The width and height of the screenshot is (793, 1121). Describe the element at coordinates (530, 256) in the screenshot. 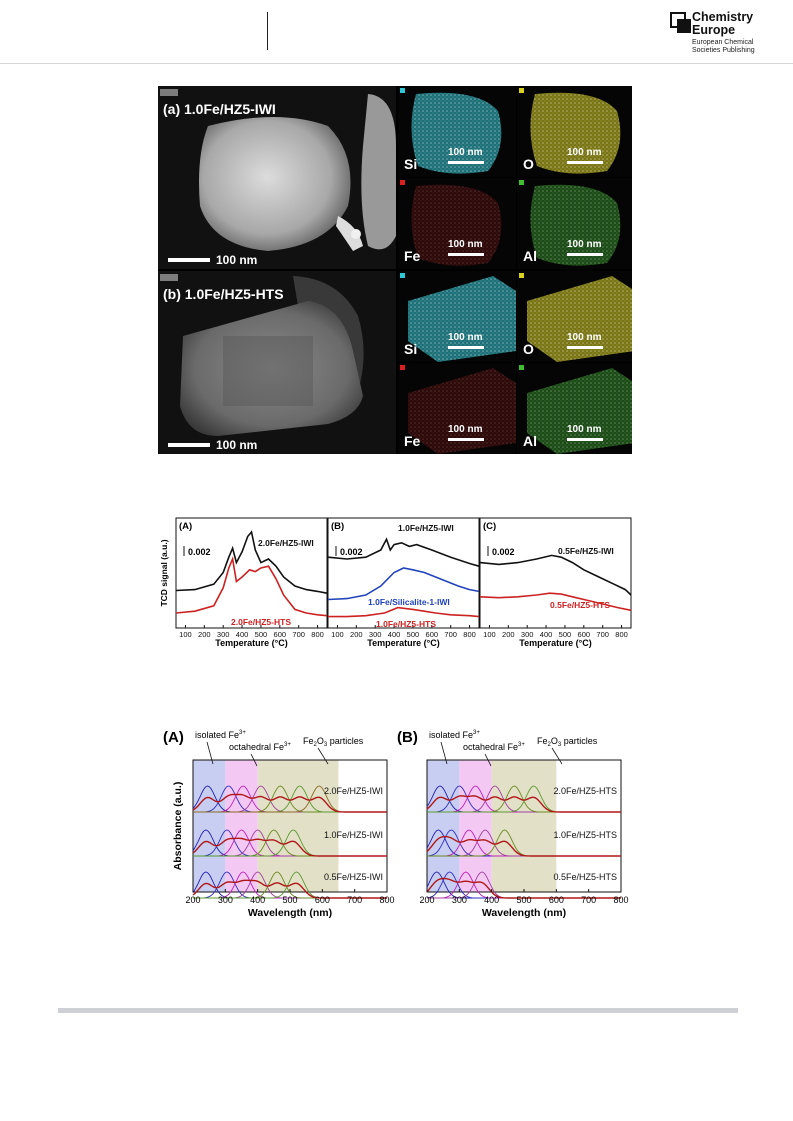

I see `eds-element-label: Al` at that location.